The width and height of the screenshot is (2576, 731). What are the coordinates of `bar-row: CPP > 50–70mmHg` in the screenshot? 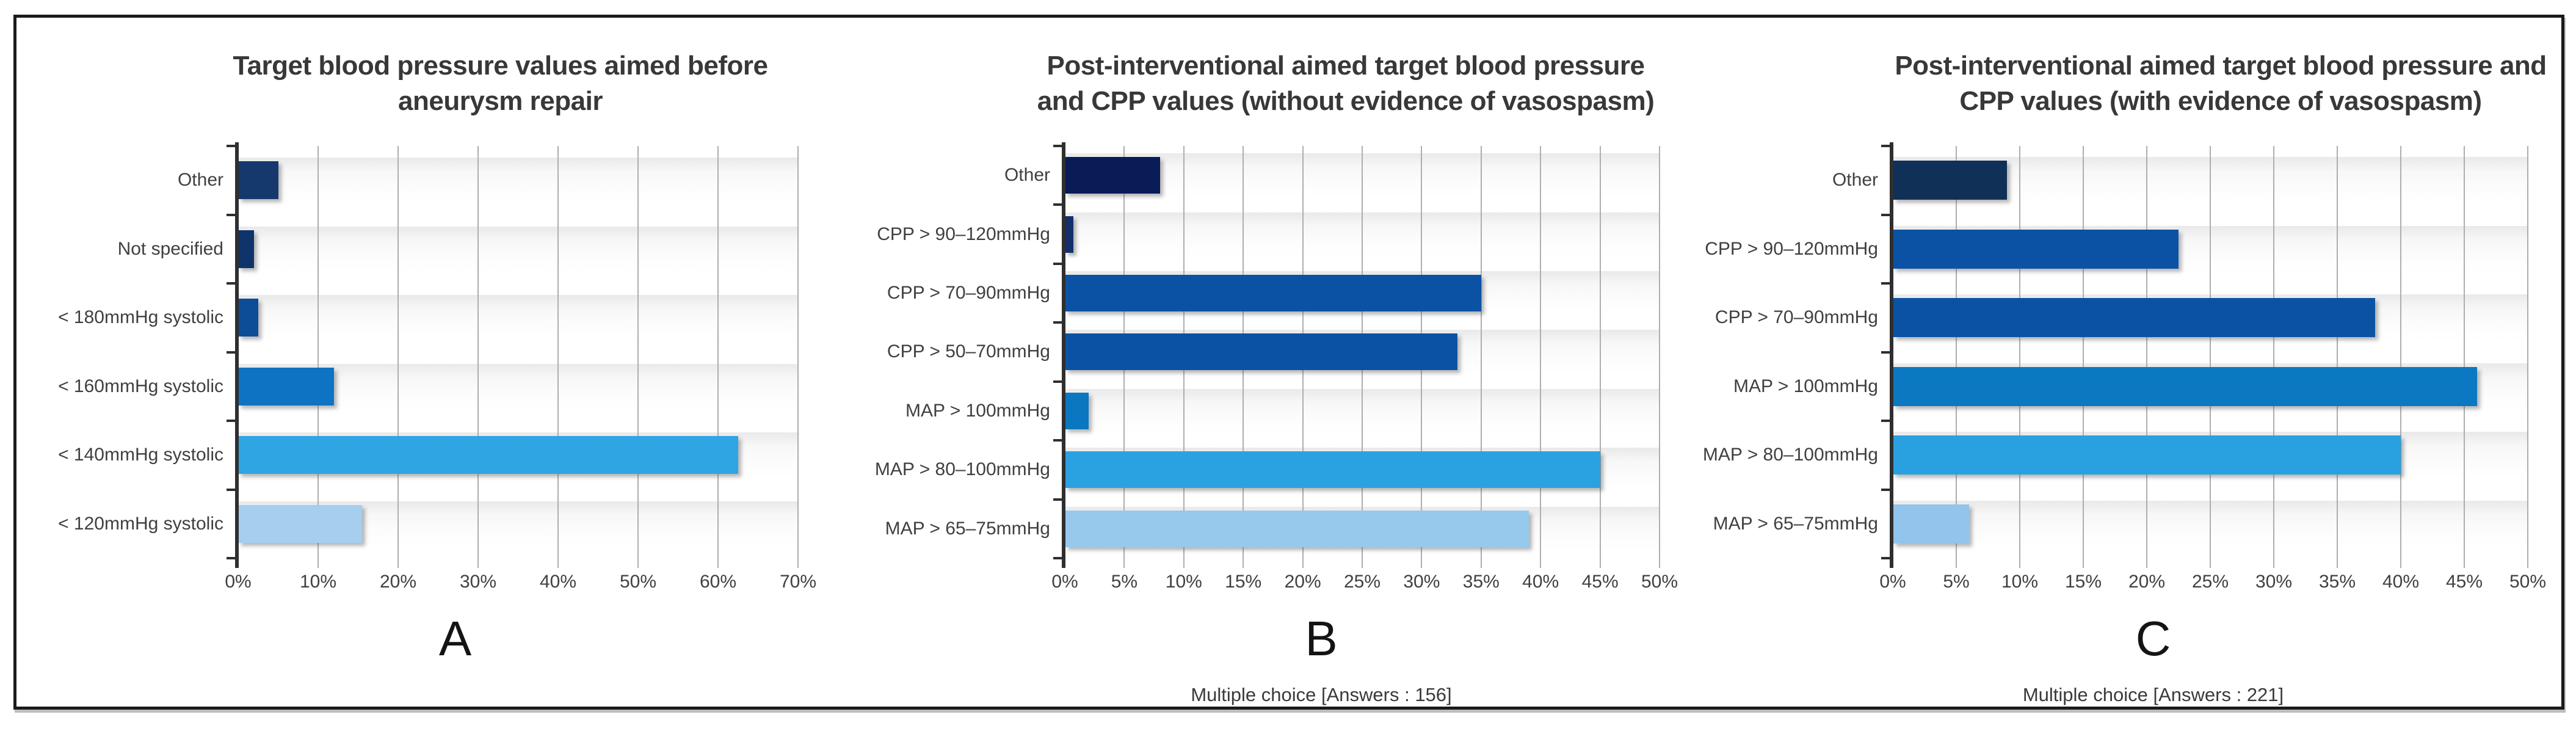 It's located at (1273, 351).